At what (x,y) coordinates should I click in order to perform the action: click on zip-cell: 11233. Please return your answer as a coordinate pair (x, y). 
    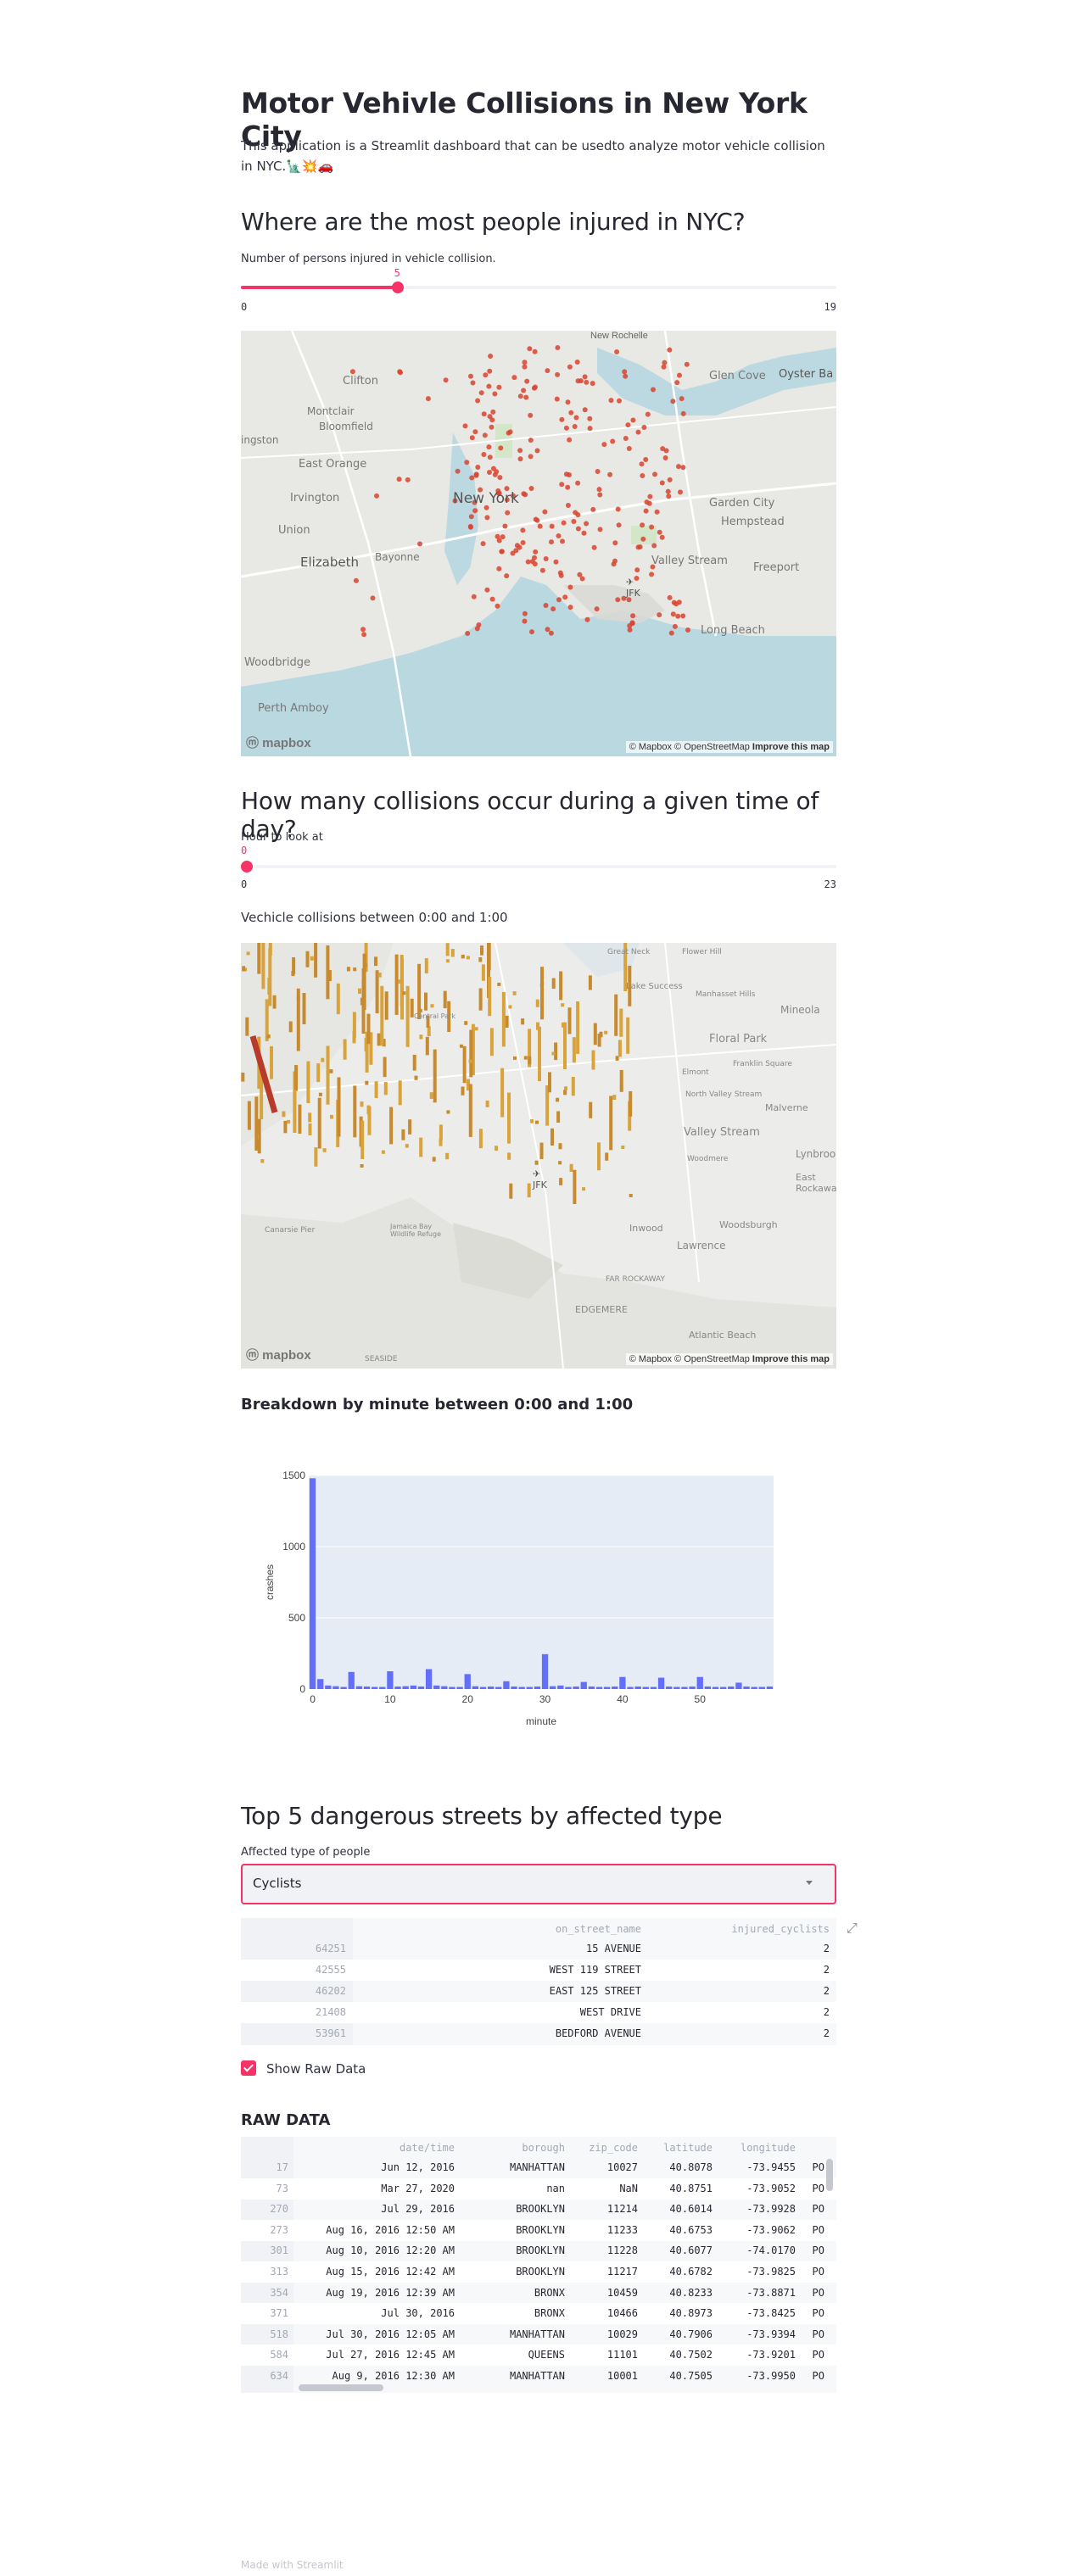
    Looking at the image, I should click on (622, 2229).